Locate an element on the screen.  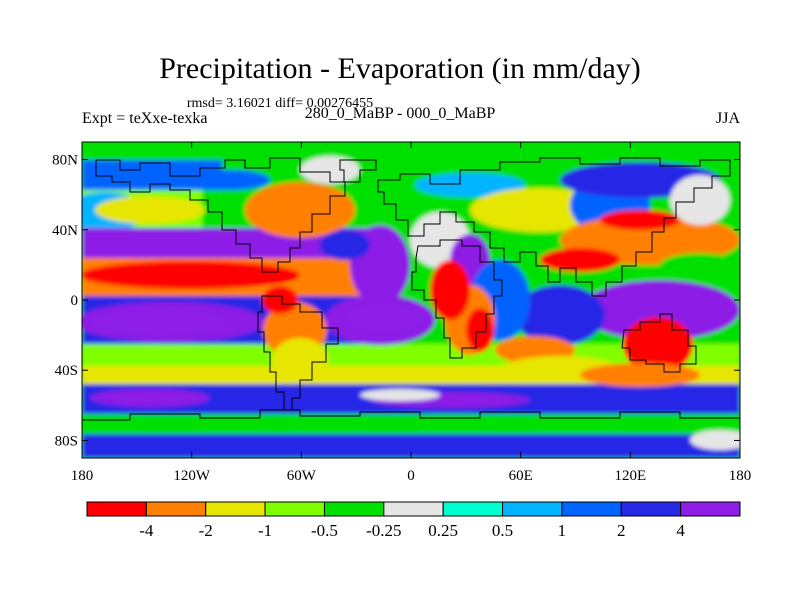
colorbar-label: 4 is located at coordinates (680, 530).